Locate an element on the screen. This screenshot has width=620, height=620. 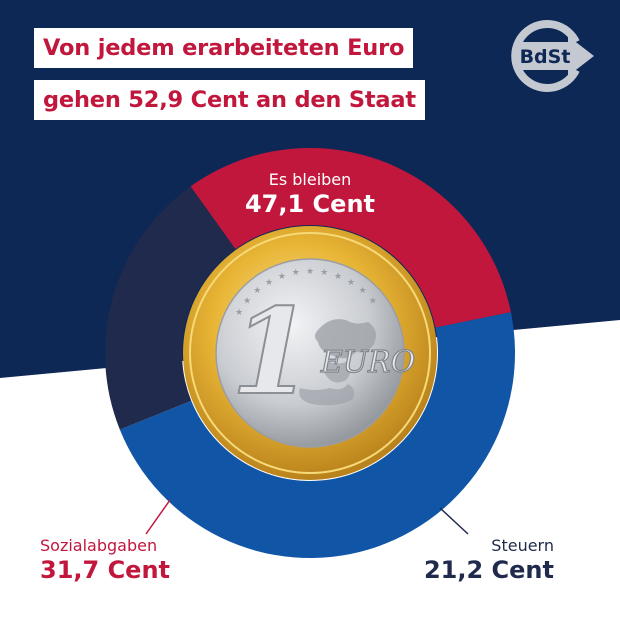
label-es-bleiben: Es bleiben 47,1 Cent is located at coordinates (310, 194).